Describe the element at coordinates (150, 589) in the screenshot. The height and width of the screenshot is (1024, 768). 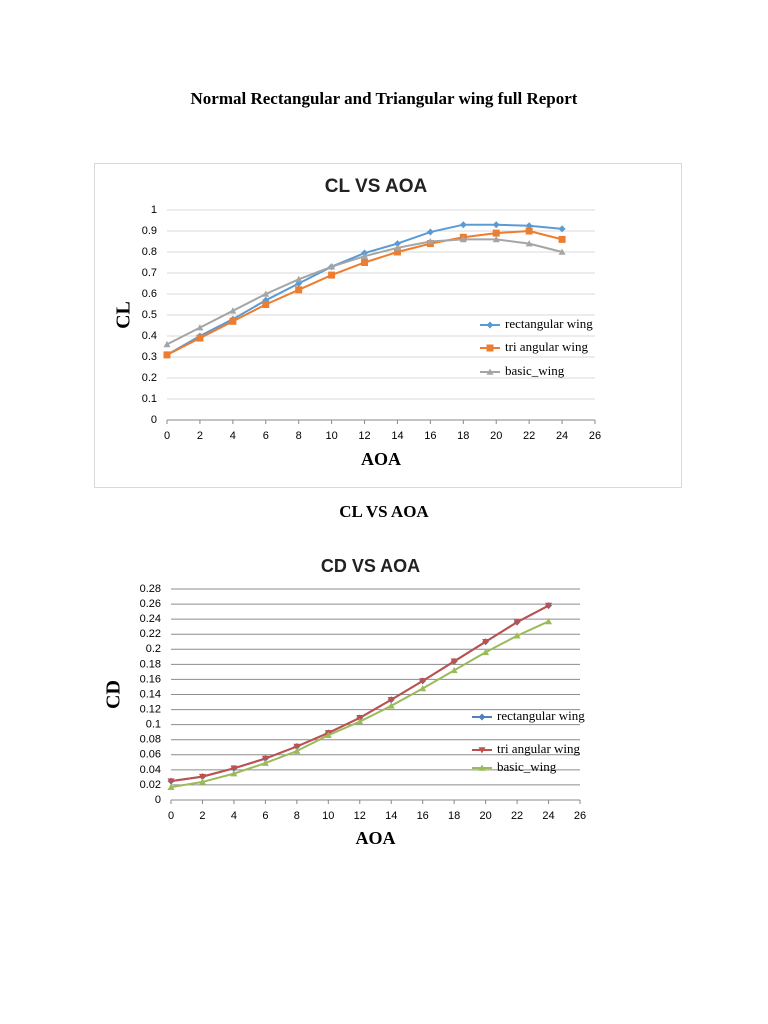
I see `y-tick-label: 0.28` at that location.